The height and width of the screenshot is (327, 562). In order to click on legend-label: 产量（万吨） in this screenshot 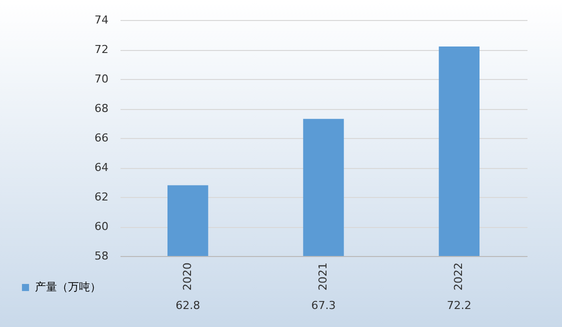, I will do `click(68, 287)`.